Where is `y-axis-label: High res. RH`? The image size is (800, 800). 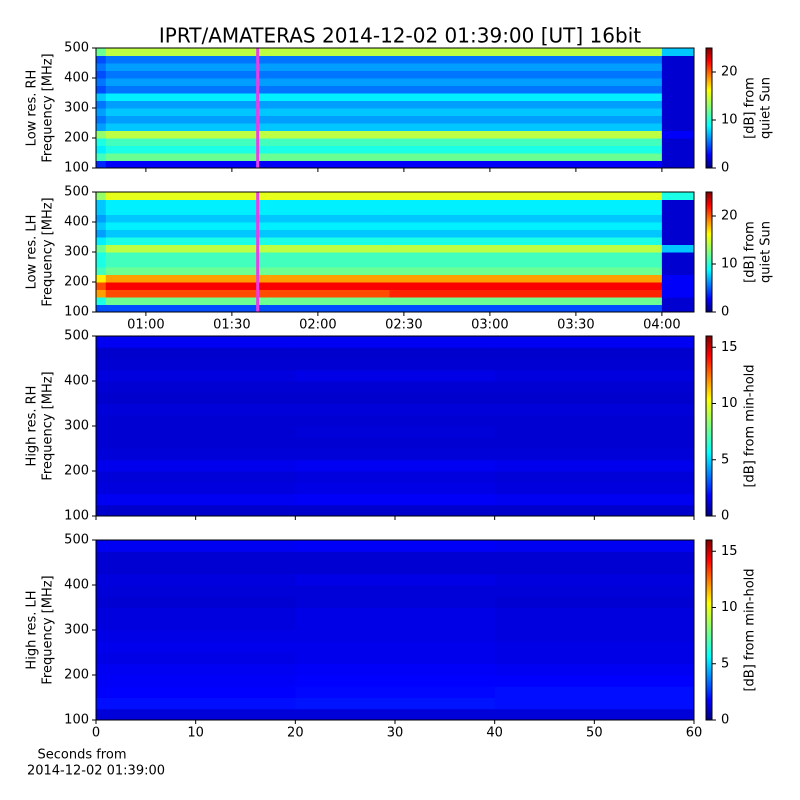 y-axis-label: High res. RH is located at coordinates (32, 426).